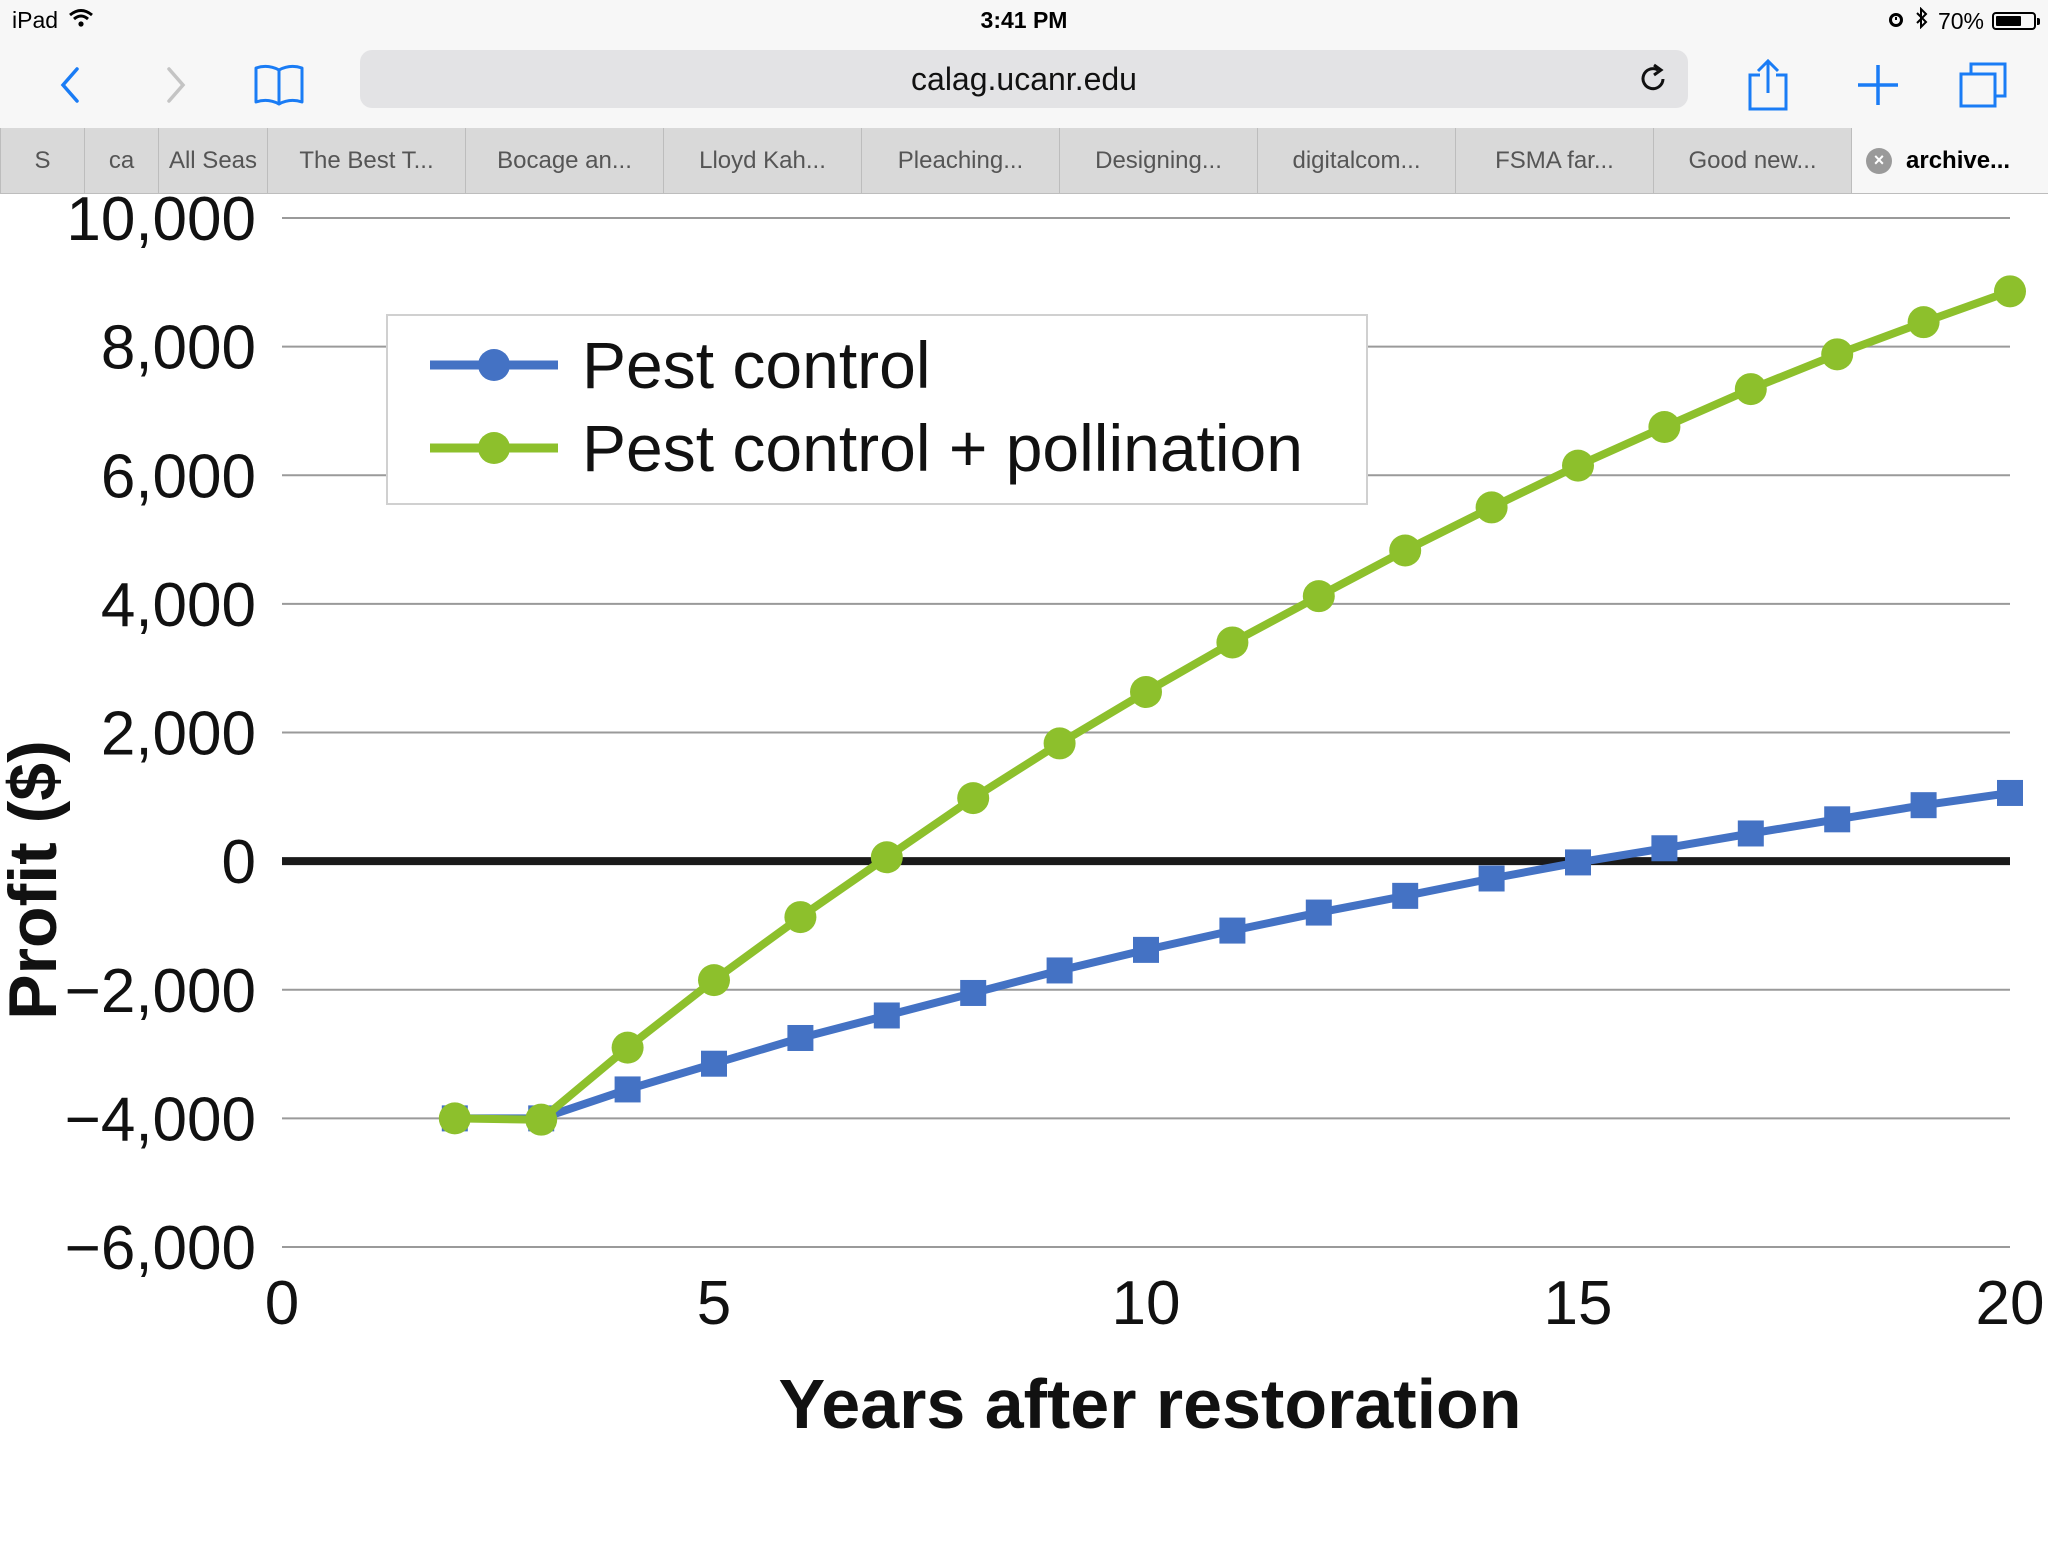  Describe the element at coordinates (239, 862) in the screenshot. I see `y-tick-label: 0` at that location.